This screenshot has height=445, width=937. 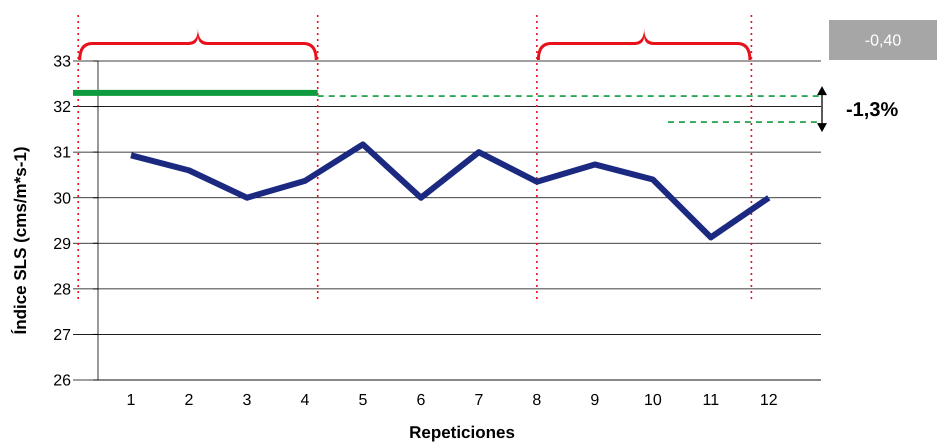 I want to click on x-tick-label: 12, so click(x=769, y=400).